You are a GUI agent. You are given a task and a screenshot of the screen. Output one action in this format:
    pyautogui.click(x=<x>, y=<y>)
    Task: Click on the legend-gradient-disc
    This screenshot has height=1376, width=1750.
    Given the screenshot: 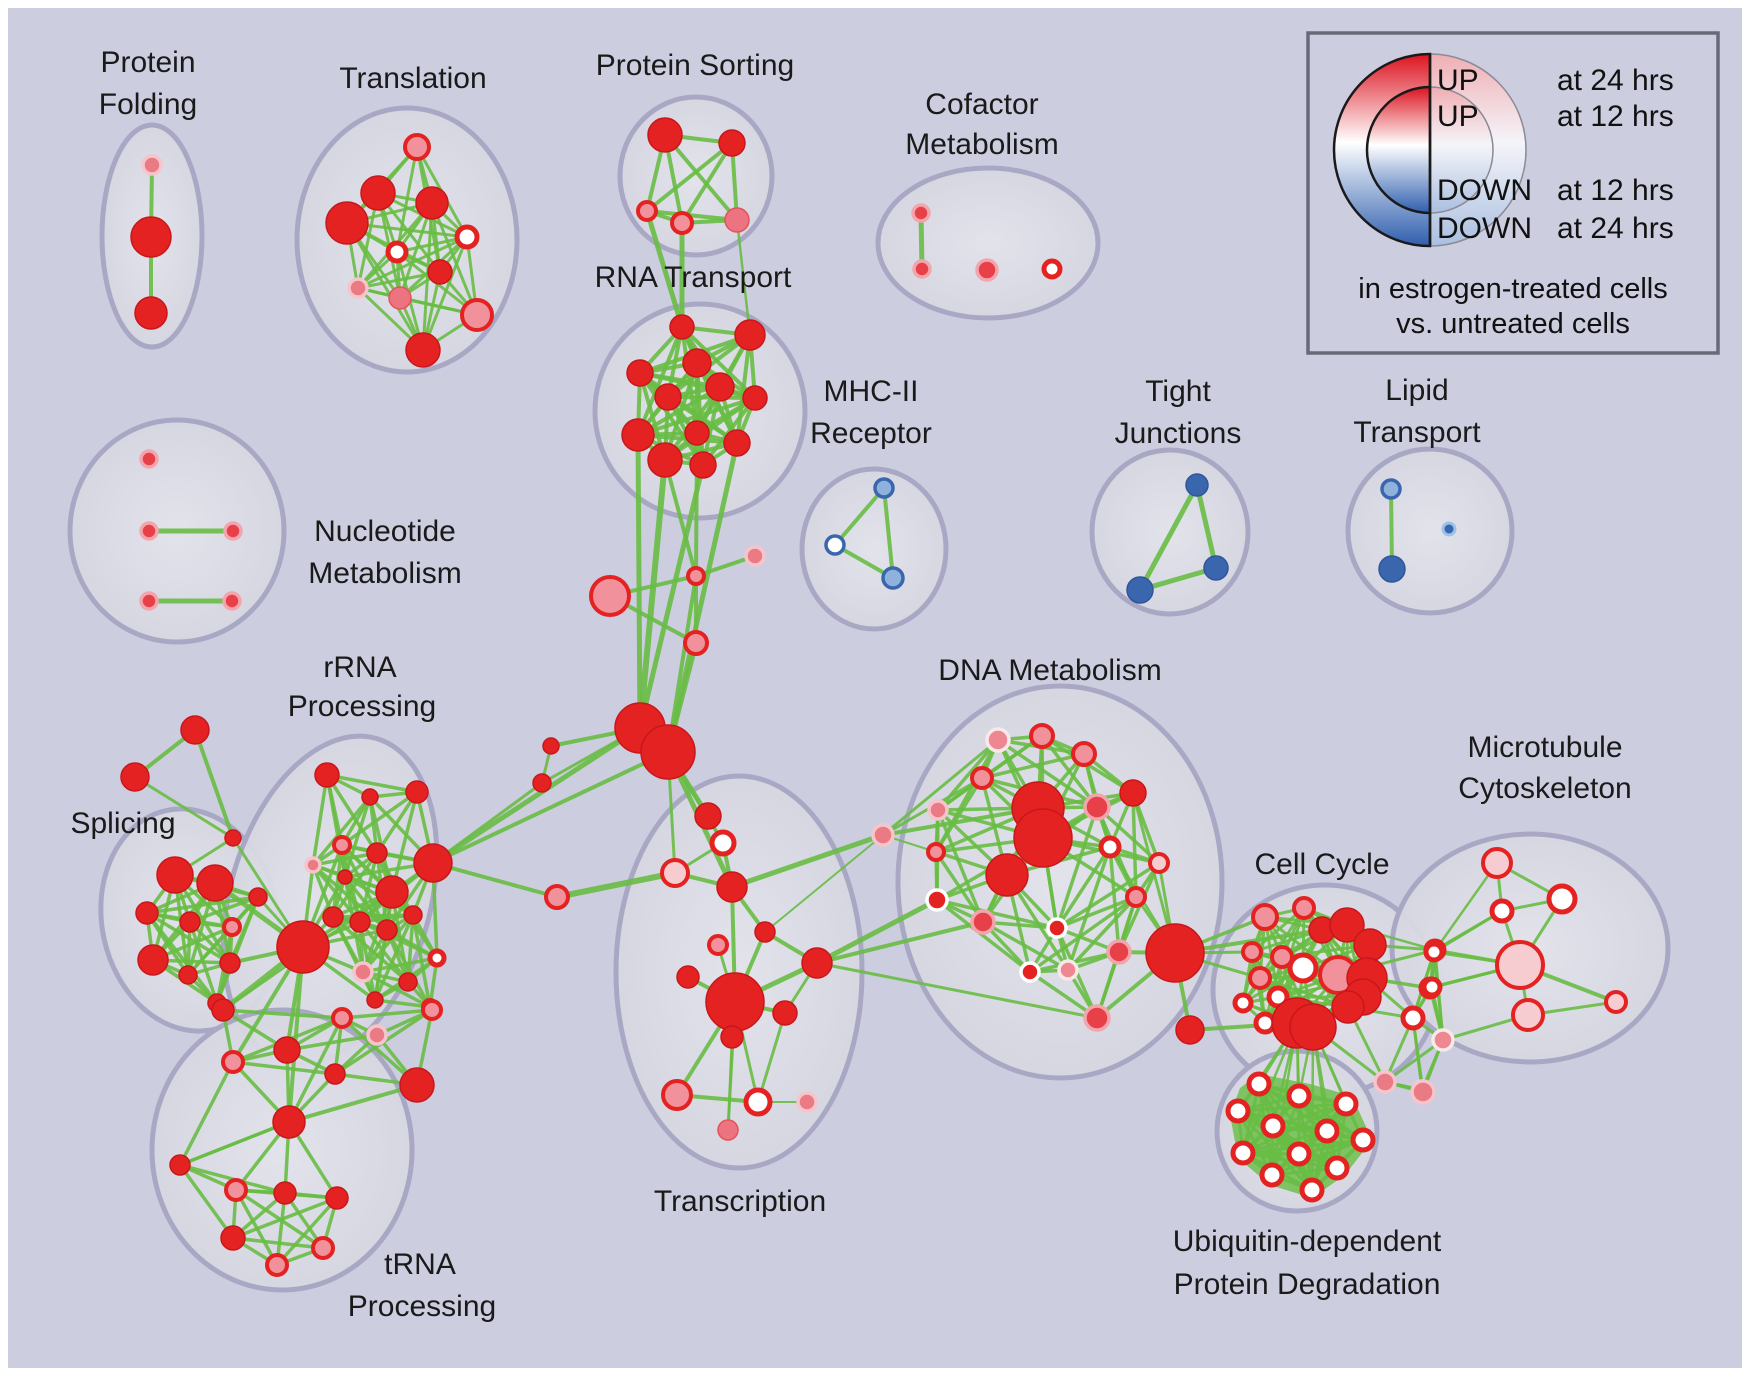 What is the action you would take?
    pyautogui.click(x=1461, y=150)
    